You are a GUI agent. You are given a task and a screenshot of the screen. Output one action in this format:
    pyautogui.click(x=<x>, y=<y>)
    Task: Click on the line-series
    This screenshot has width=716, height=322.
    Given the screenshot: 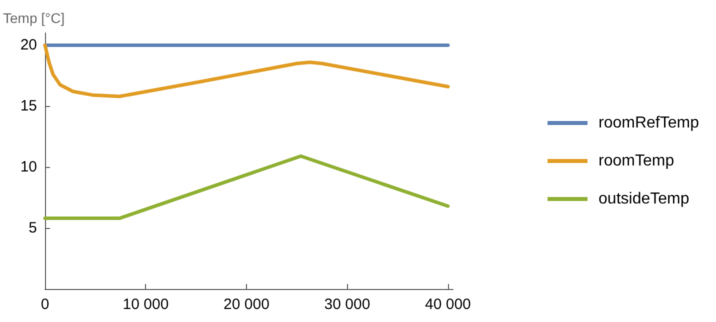 What is the action you would take?
    pyautogui.click(x=246, y=70)
    